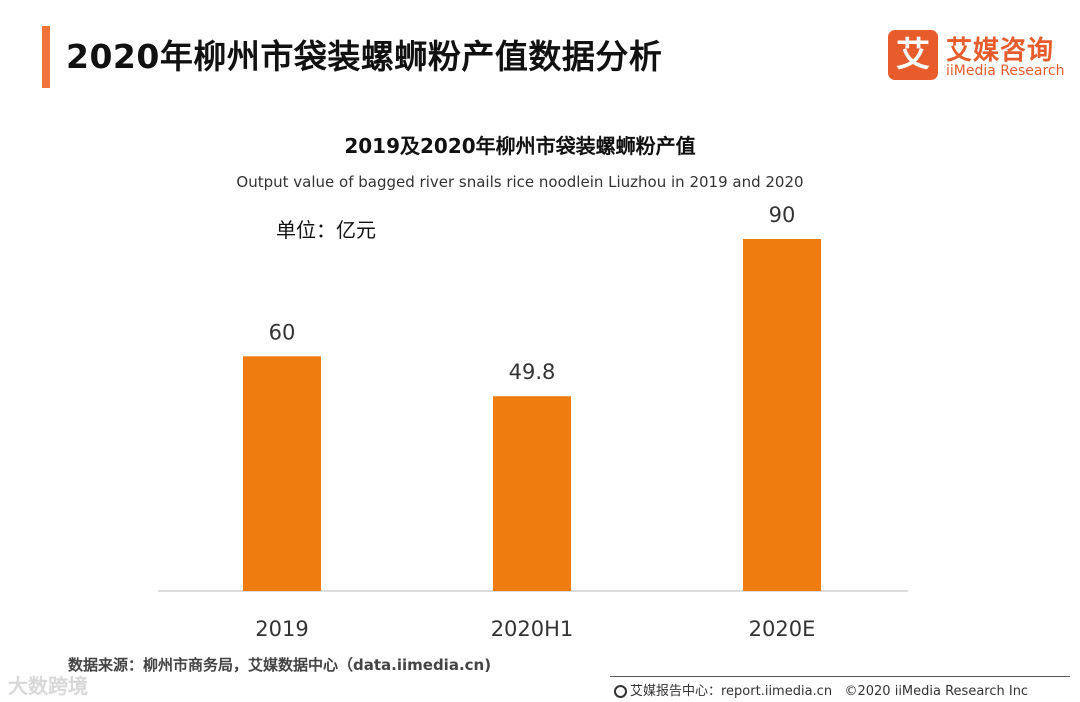  Describe the element at coordinates (782, 629) in the screenshot. I see `category-label-2020E: 2020E` at that location.